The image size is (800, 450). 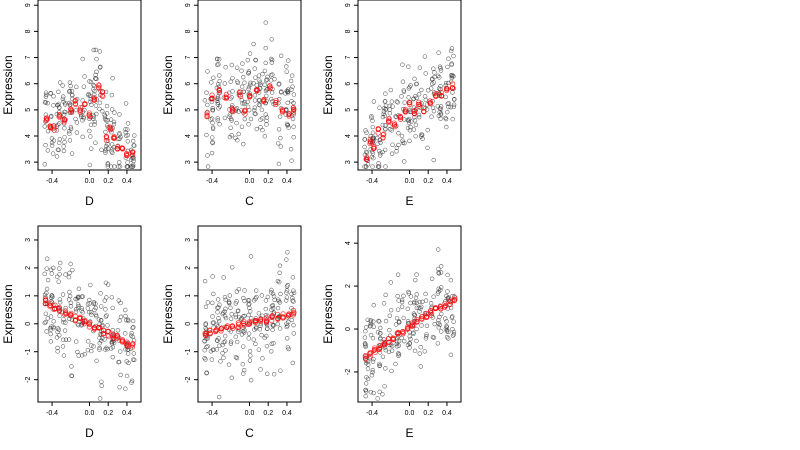 I want to click on panel-1: -0.4 0.0 0.2 0.4 3 4 5 6 7 8 9 D Expression, so click(x=71, y=104).